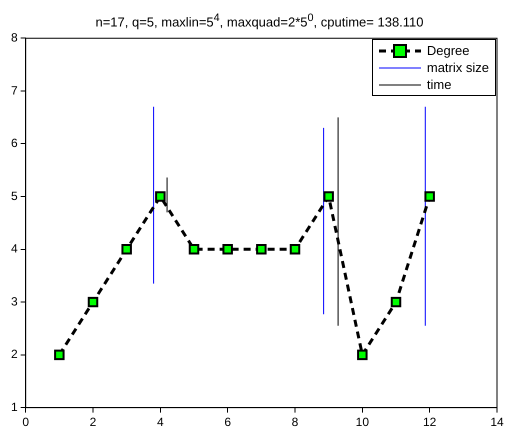  I want to click on legend-label: Degree, so click(448, 51).